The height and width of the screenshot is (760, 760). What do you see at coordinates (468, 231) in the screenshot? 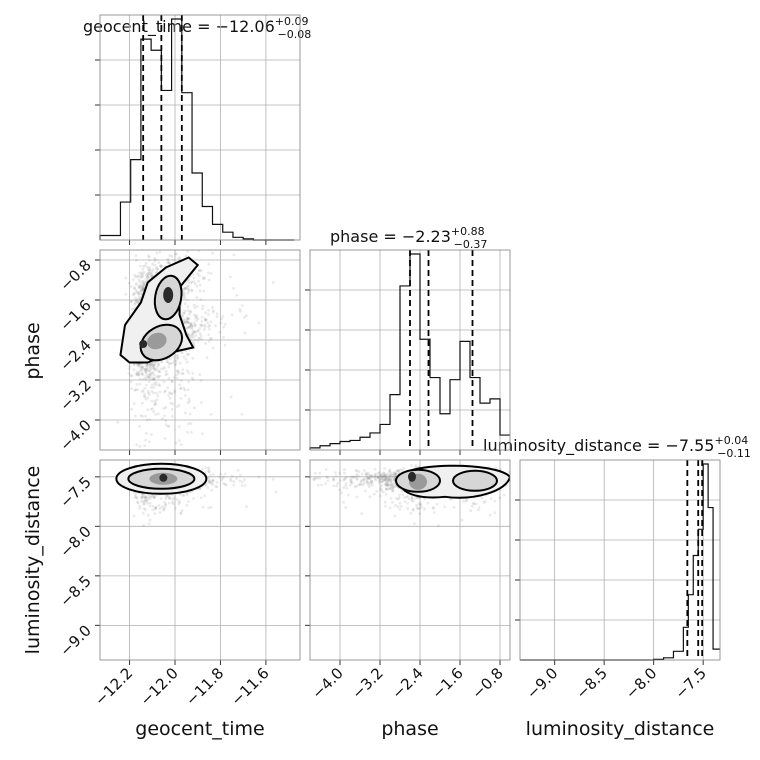
I see `phase-title-plus: +0.88` at bounding box center [468, 231].